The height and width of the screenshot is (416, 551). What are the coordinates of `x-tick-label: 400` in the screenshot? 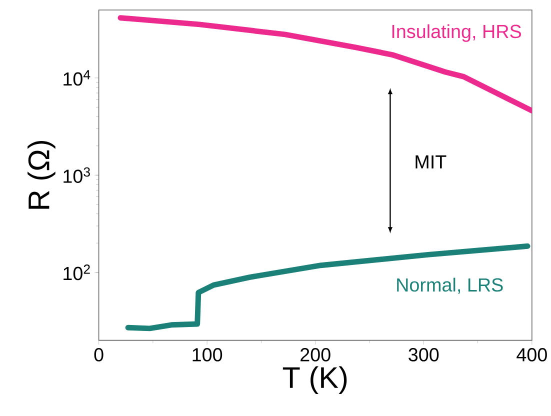 It's located at (531, 355).